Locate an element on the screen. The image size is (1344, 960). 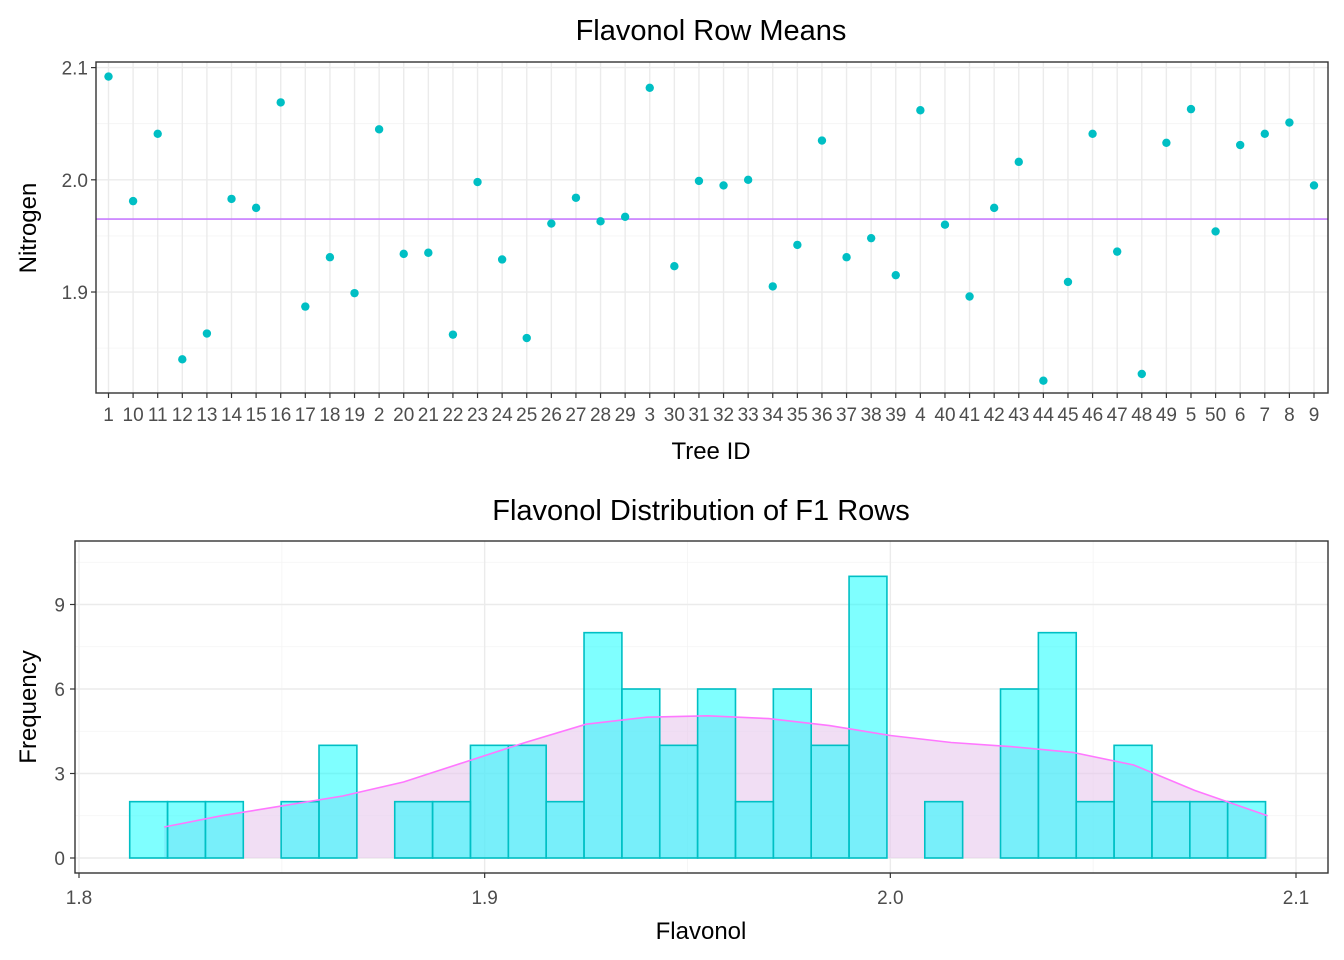
x-tick-label: 47 is located at coordinates (1117, 415).